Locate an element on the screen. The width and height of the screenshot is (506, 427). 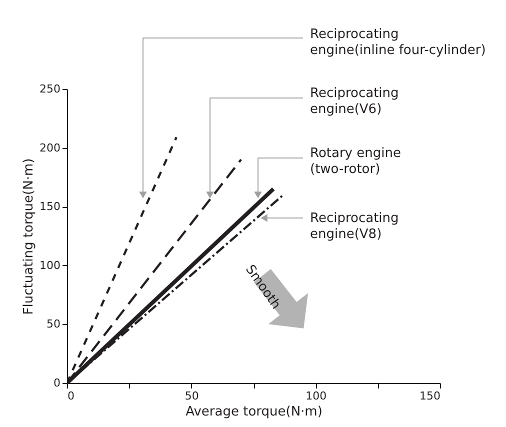
y-tick-label: 250 is located at coordinates (50, 89).